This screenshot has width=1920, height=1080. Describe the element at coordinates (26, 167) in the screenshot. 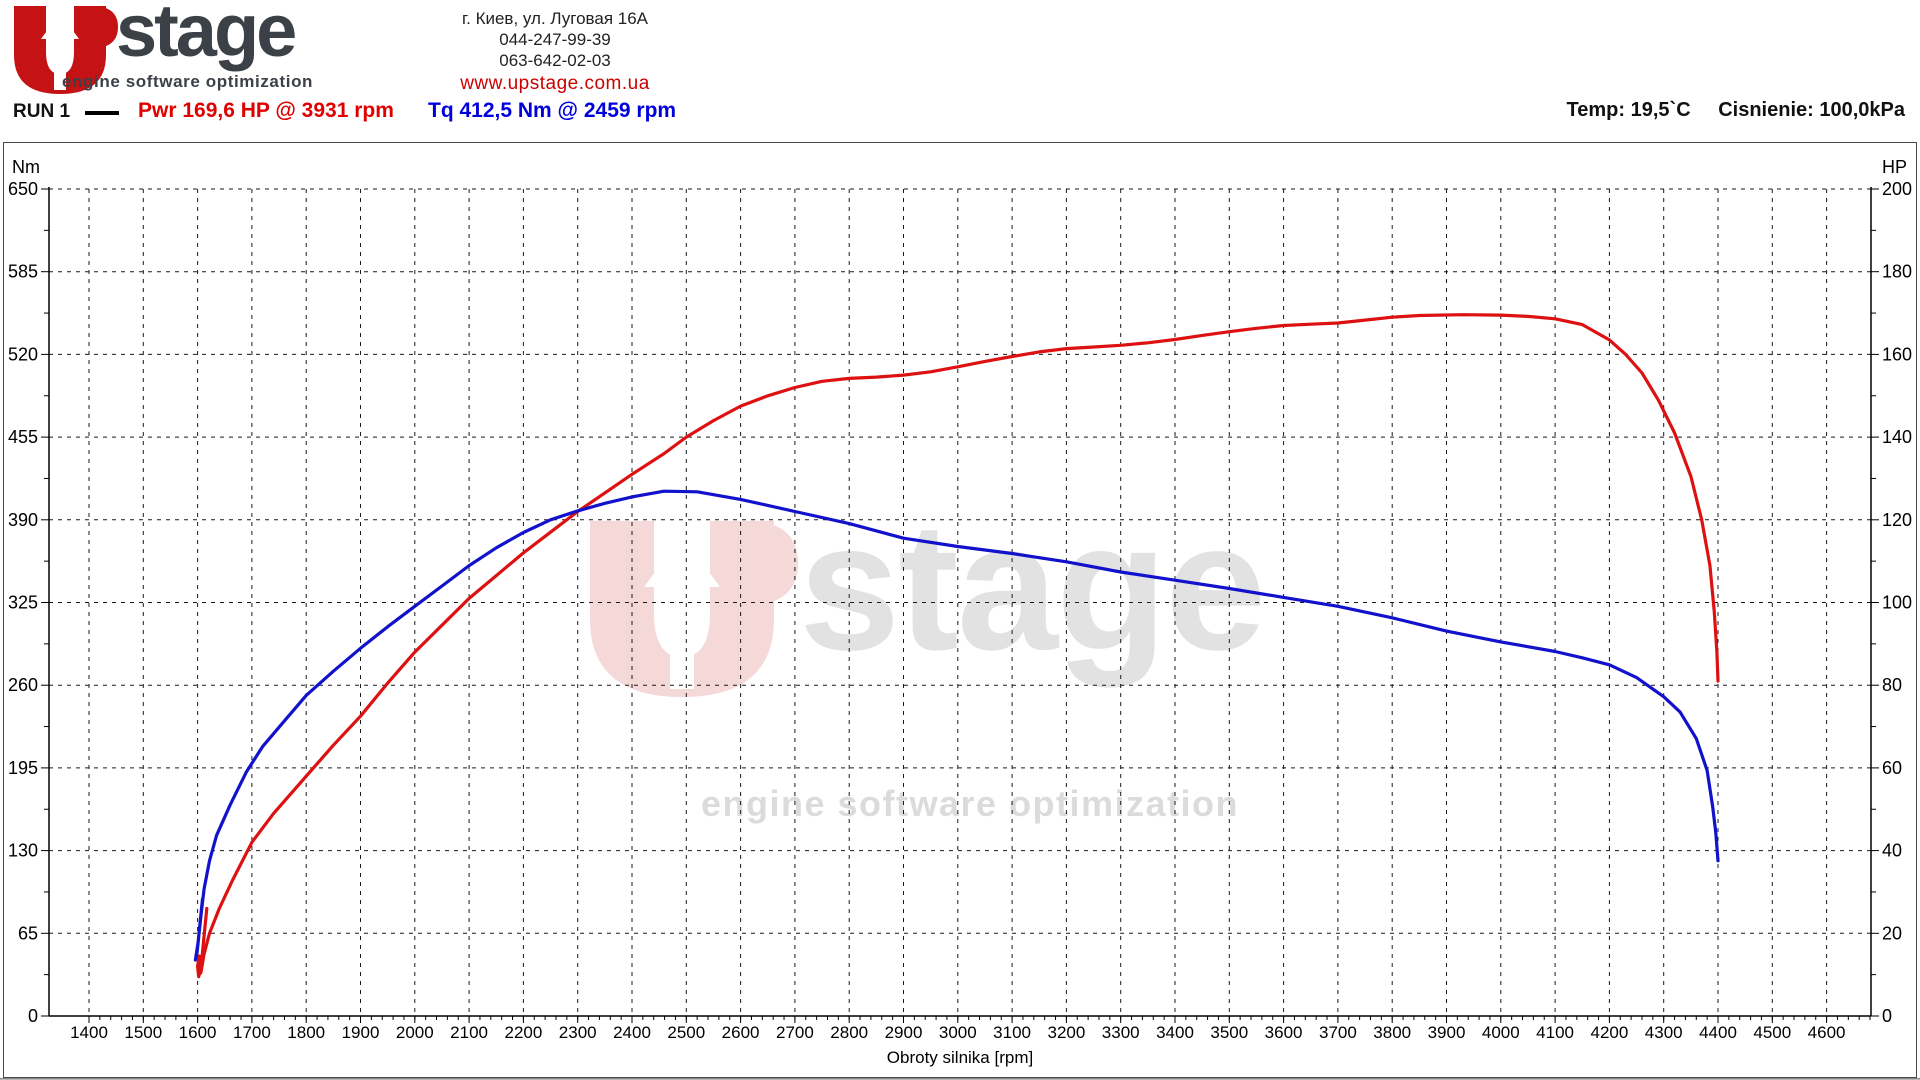

I see `left-axis-unit: Nm` at that location.